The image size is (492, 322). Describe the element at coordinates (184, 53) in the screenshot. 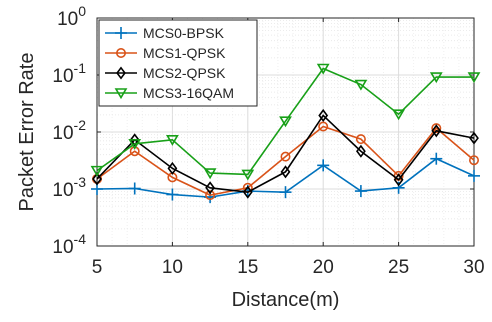

I see `legend-label: MCS1-QPSK` at that location.